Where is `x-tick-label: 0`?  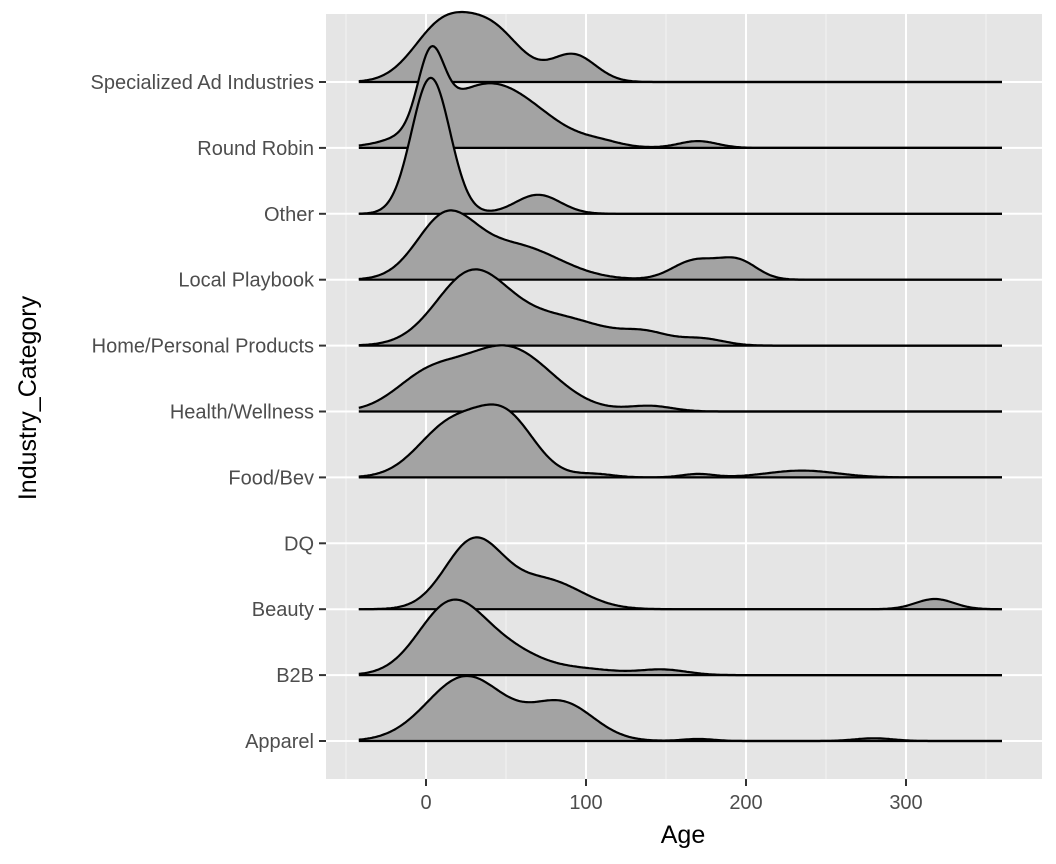
x-tick-label: 0 is located at coordinates (425, 803).